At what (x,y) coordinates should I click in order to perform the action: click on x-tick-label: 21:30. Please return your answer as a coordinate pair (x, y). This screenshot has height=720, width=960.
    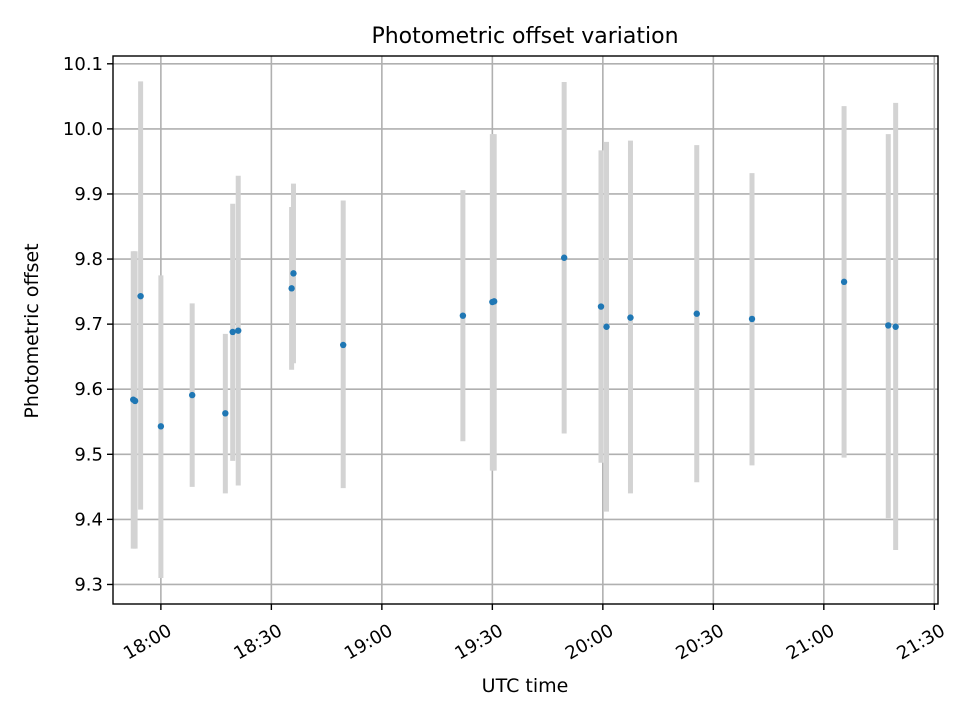
    Looking at the image, I should click on (920, 642).